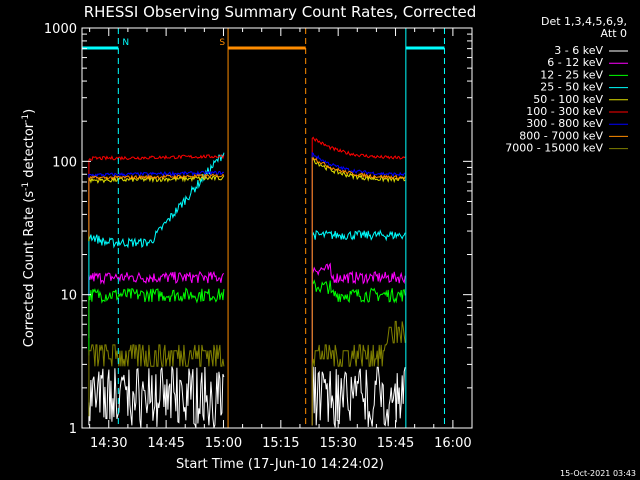 The height and width of the screenshot is (480, 640). What do you see at coordinates (554, 148) in the screenshot?
I see `legend-label-8: 7000 - 15000 keV` at bounding box center [554, 148].